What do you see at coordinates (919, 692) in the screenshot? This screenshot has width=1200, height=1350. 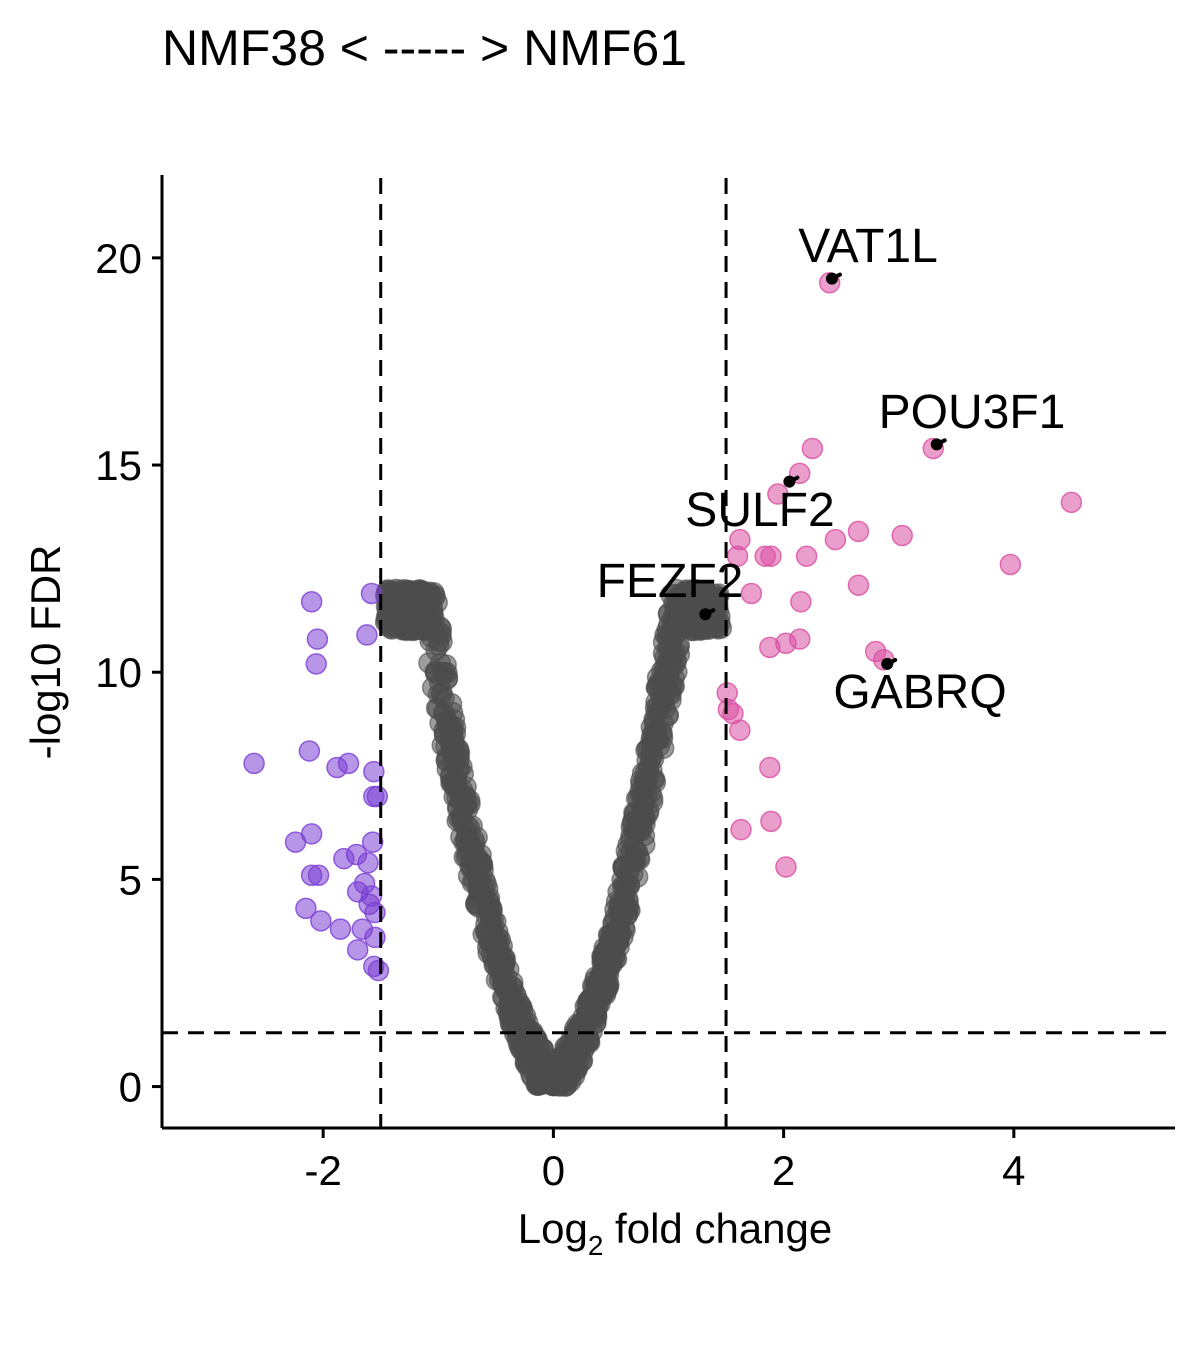 I see `gene-label: GABRQ` at bounding box center [919, 692].